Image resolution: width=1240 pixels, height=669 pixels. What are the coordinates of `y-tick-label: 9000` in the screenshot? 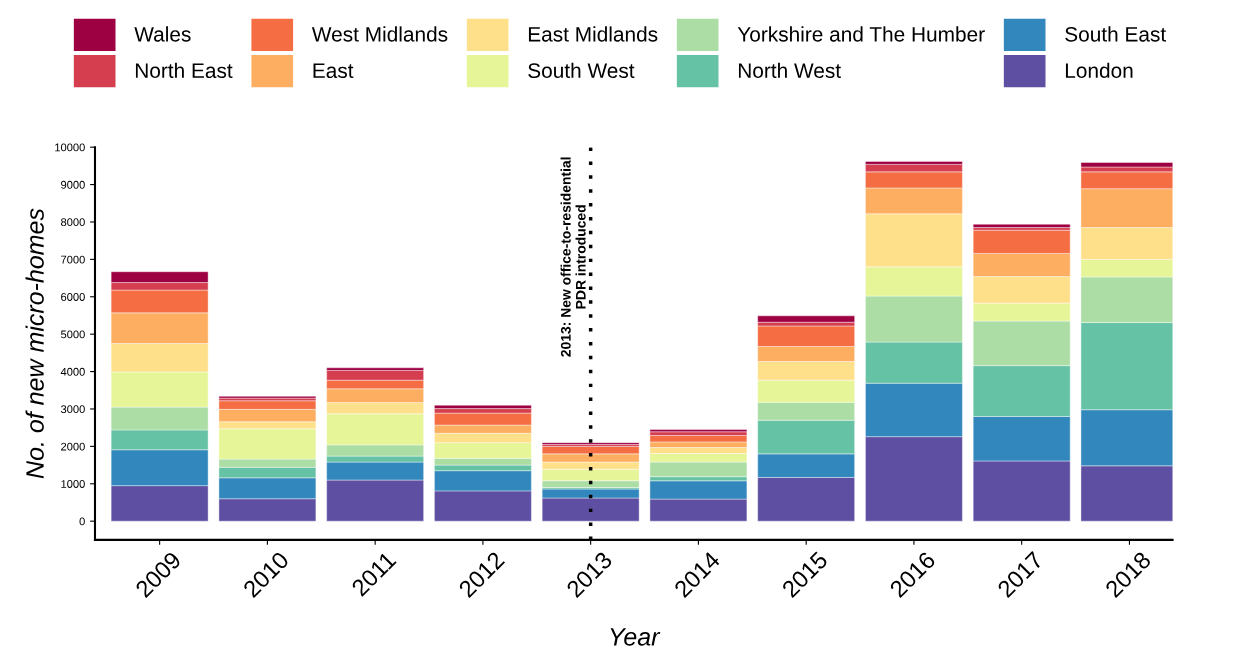 It's located at (73, 184).